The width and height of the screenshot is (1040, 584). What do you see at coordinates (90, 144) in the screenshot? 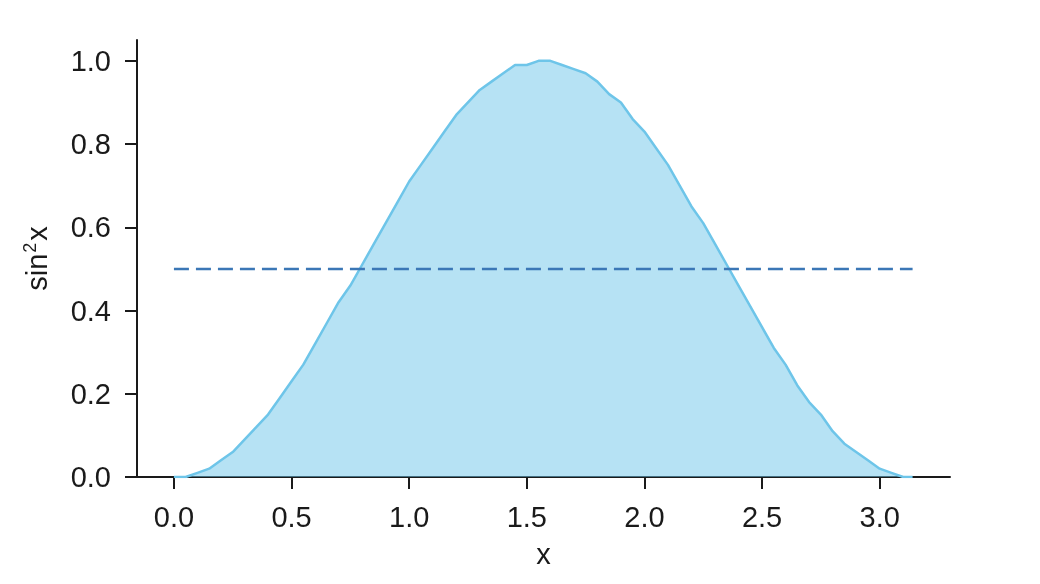
I see `y-tick-label: 0.8` at bounding box center [90, 144].